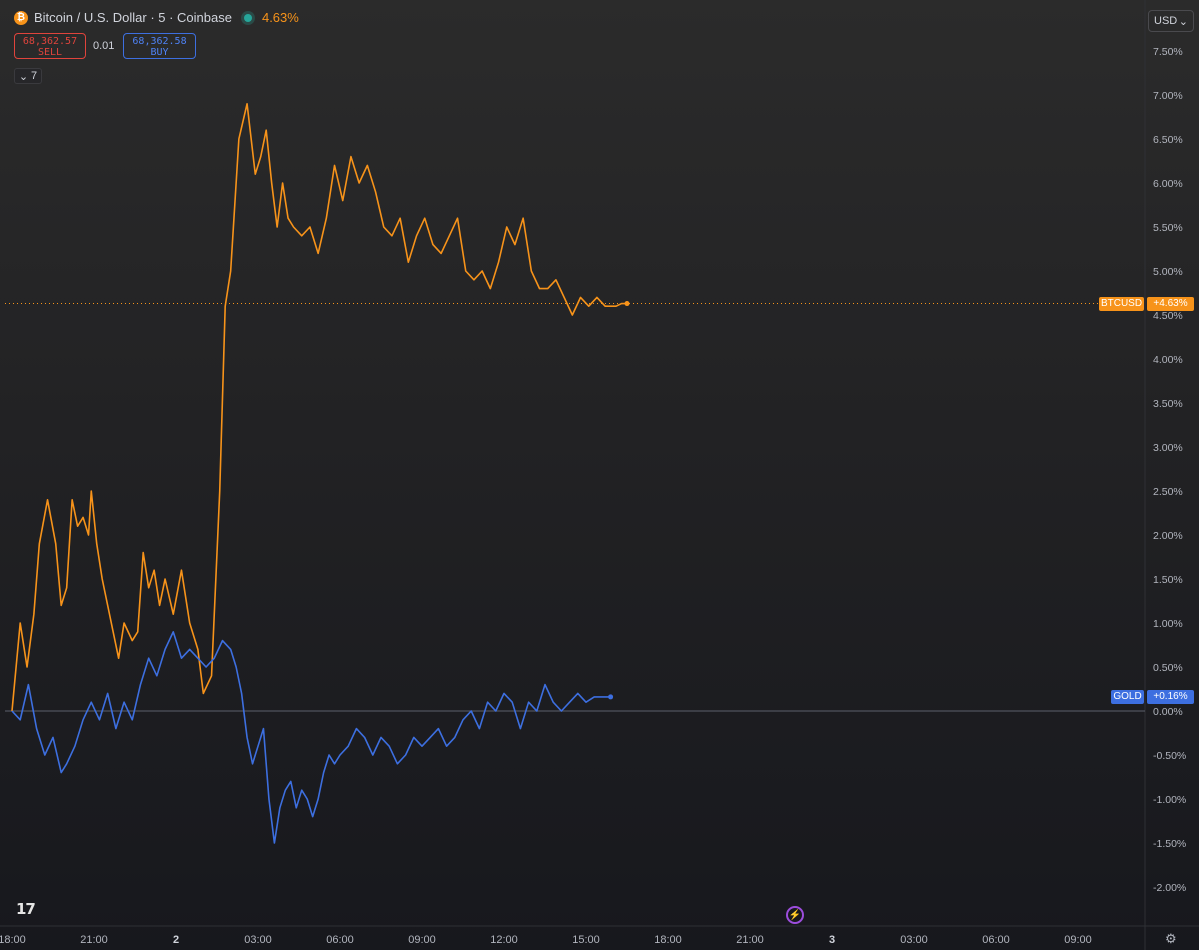  What do you see at coordinates (627, 304) in the screenshot?
I see `last-point-btcusd` at bounding box center [627, 304].